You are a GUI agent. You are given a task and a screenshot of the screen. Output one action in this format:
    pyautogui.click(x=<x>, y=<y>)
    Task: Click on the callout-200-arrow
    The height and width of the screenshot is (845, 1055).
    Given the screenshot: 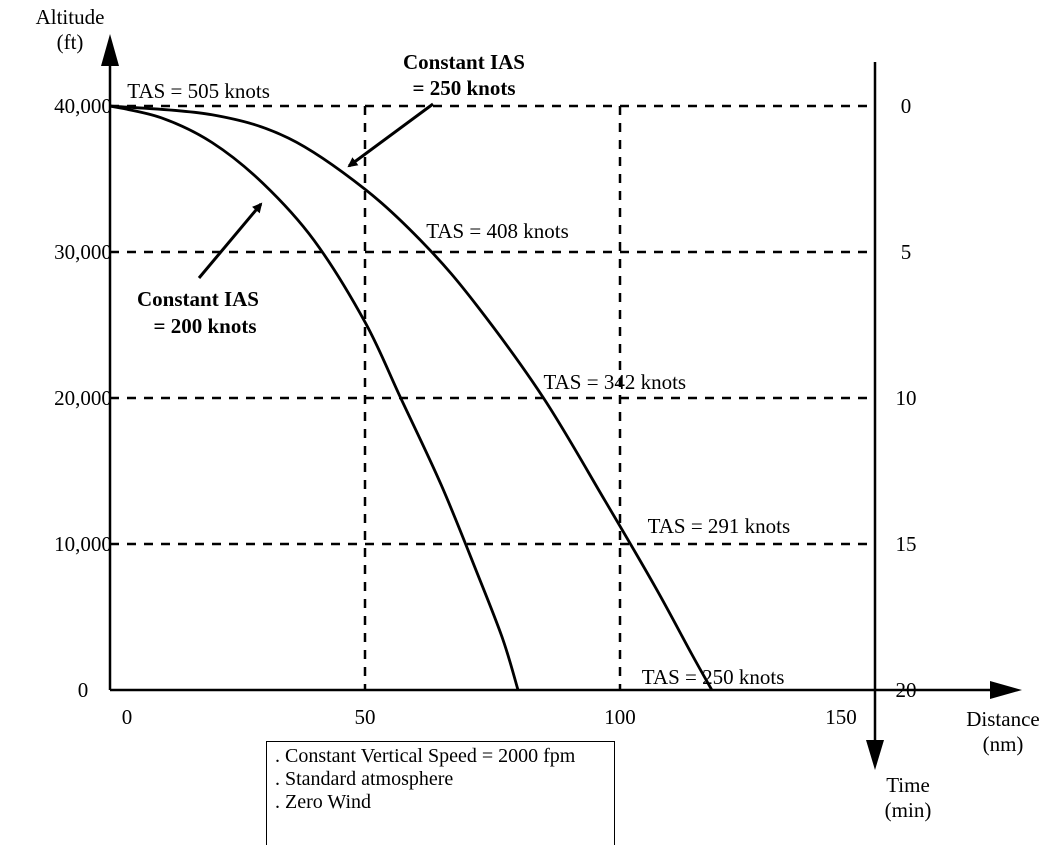 What is the action you would take?
    pyautogui.click(x=230, y=240)
    